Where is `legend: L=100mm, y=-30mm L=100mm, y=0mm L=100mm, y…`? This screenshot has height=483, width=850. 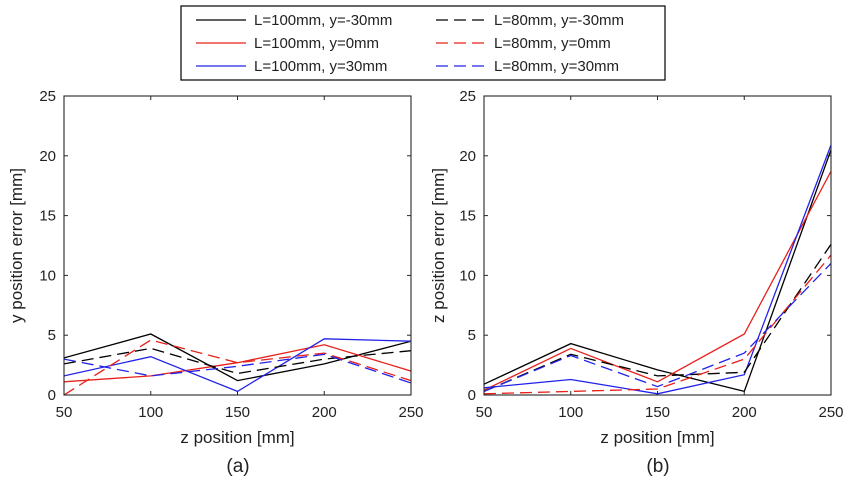 legend: L=100mm, y=-30mm L=100mm, y=0mm L=100mm, y… is located at coordinates (423, 43).